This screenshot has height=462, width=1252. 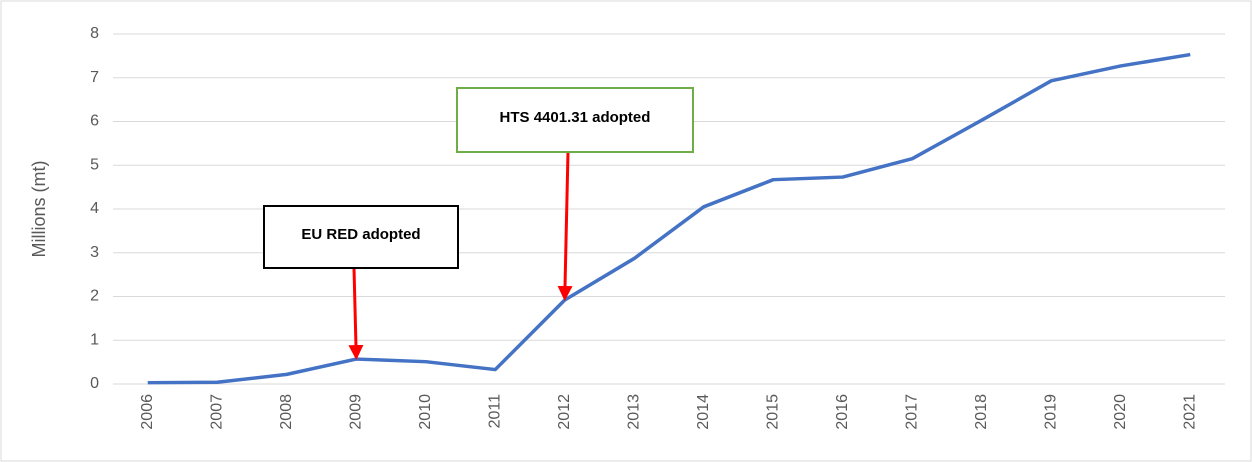 I want to click on y-tick-label: 3, so click(x=94, y=252).